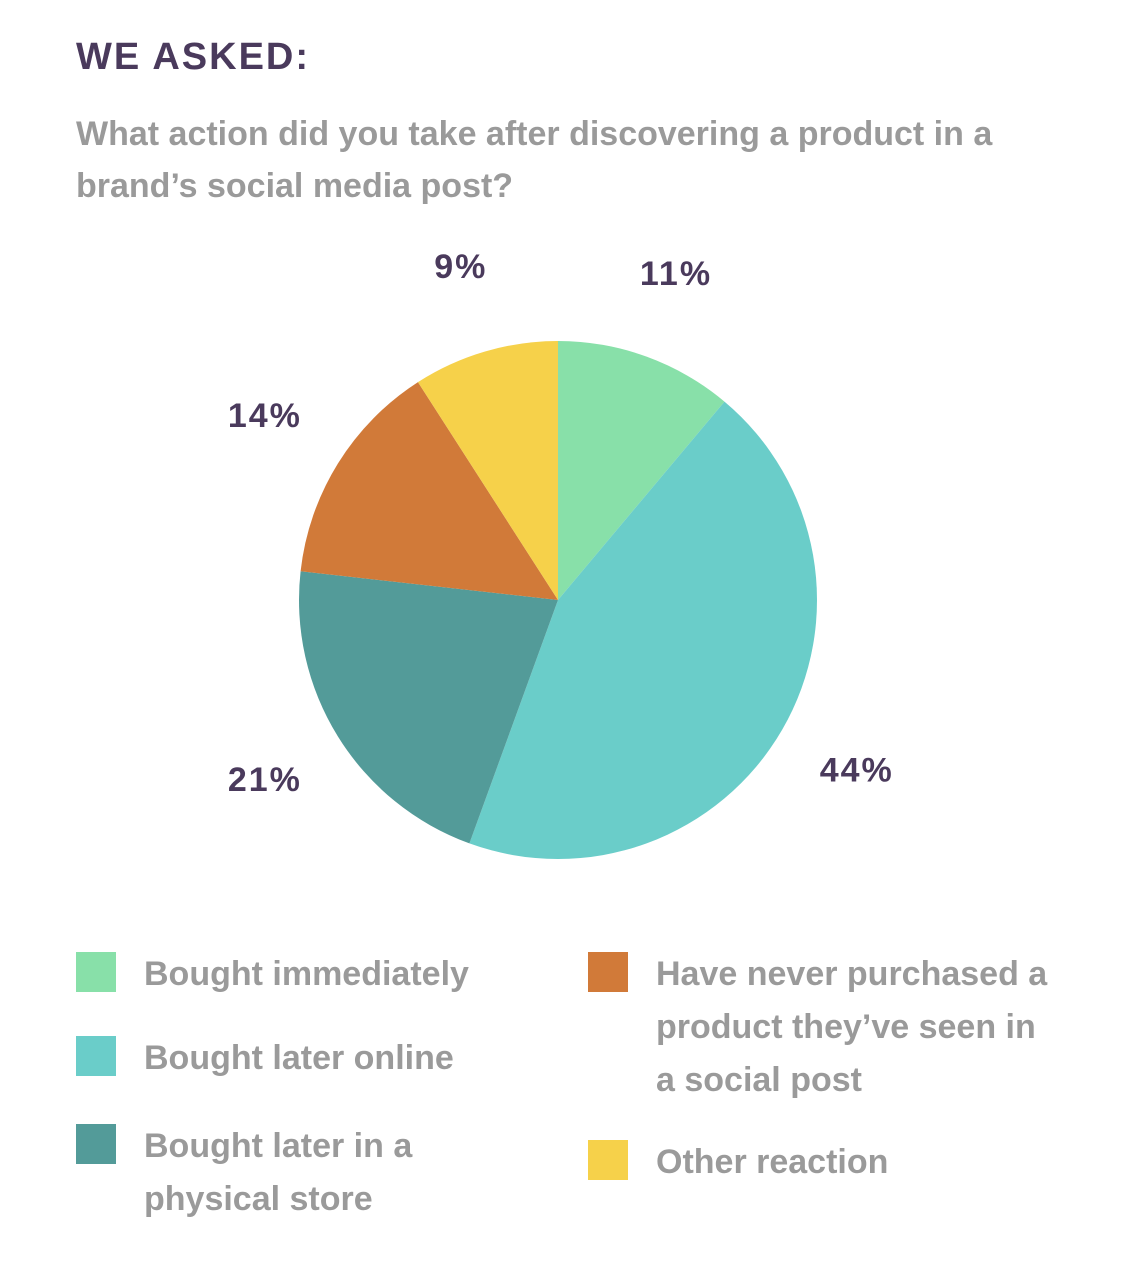 Image resolution: width=1130 pixels, height=1282 pixels. Describe the element at coordinates (460, 267) in the screenshot. I see `pie-value-label: 9%` at that location.